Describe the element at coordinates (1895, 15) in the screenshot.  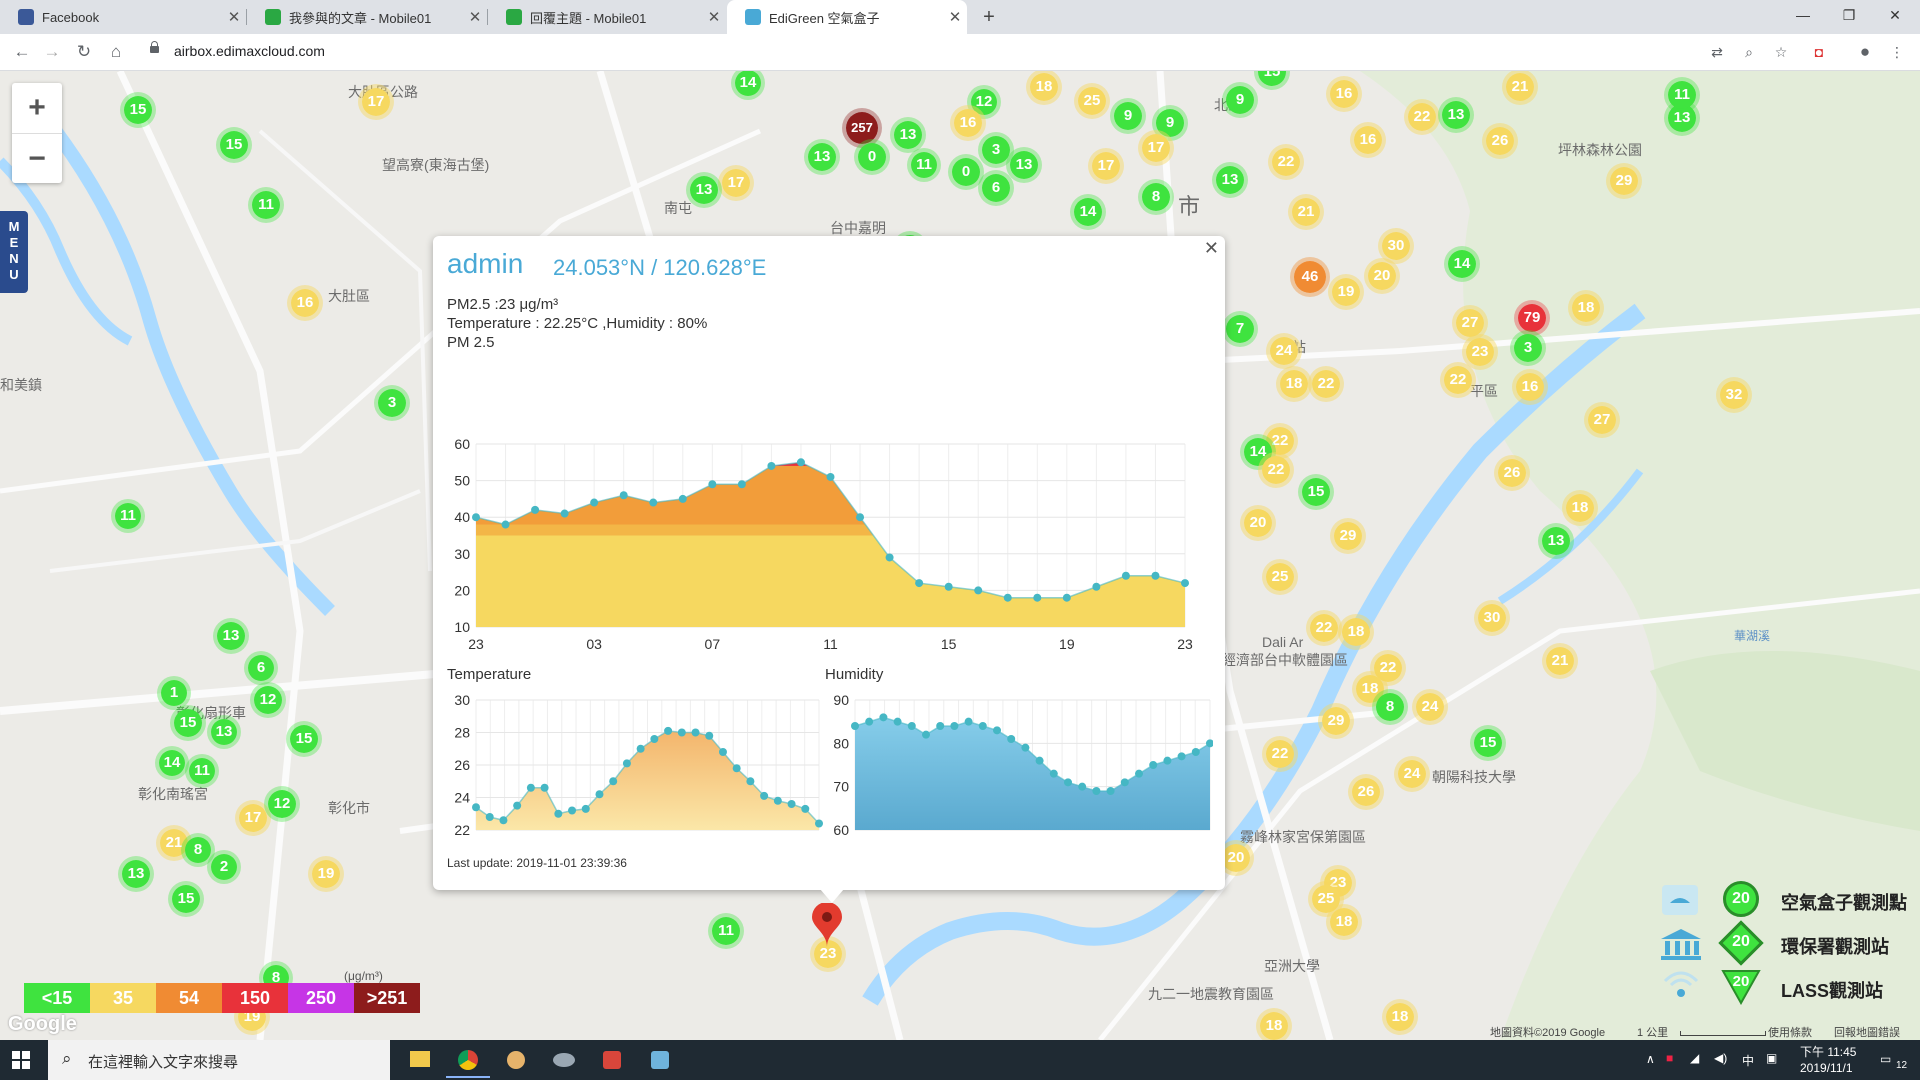
I see `window-close-button: ✕` at that location.